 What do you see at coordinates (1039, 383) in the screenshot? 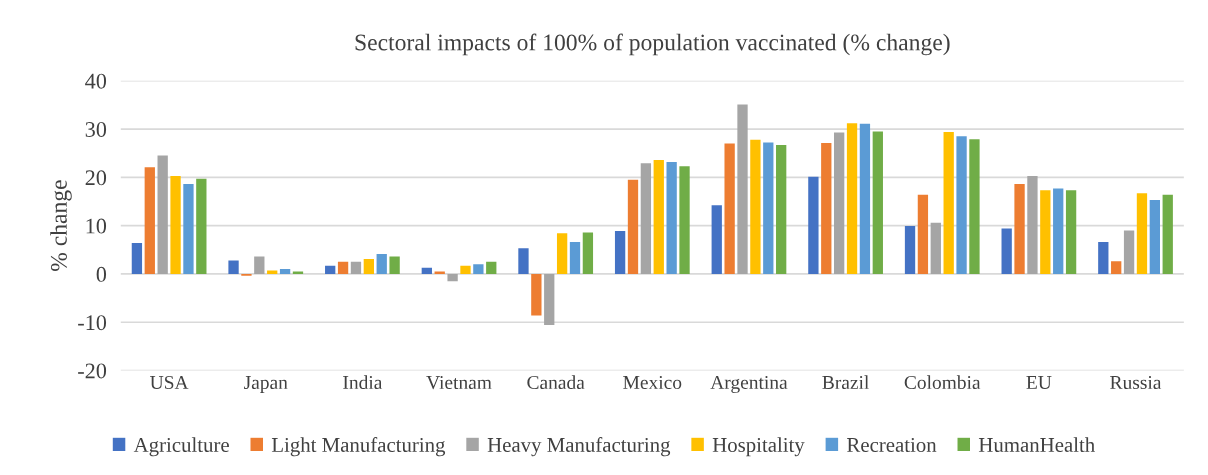
I see `x-tick-label: EU` at bounding box center [1039, 383].